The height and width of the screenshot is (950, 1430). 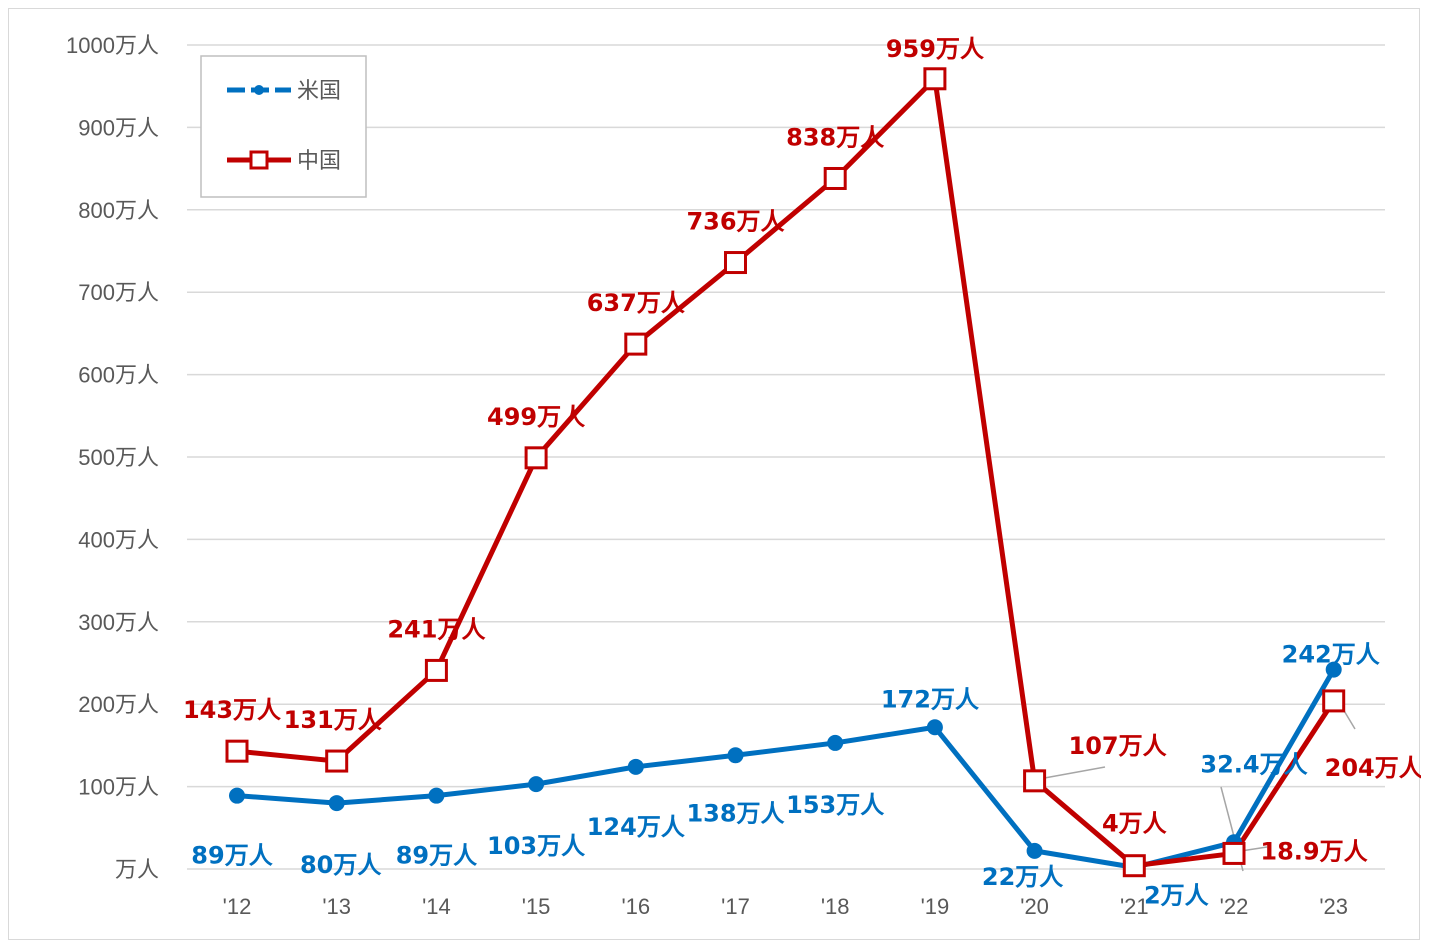 What do you see at coordinates (1176, 895) in the screenshot?
I see `data-label-us: 2万人` at bounding box center [1176, 895].